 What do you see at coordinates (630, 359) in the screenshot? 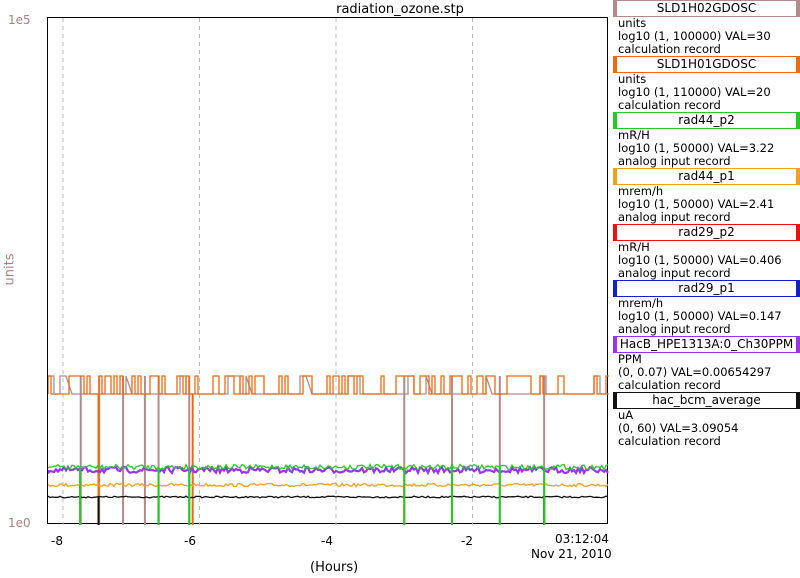
I see `legend-units: PPM` at bounding box center [630, 359].